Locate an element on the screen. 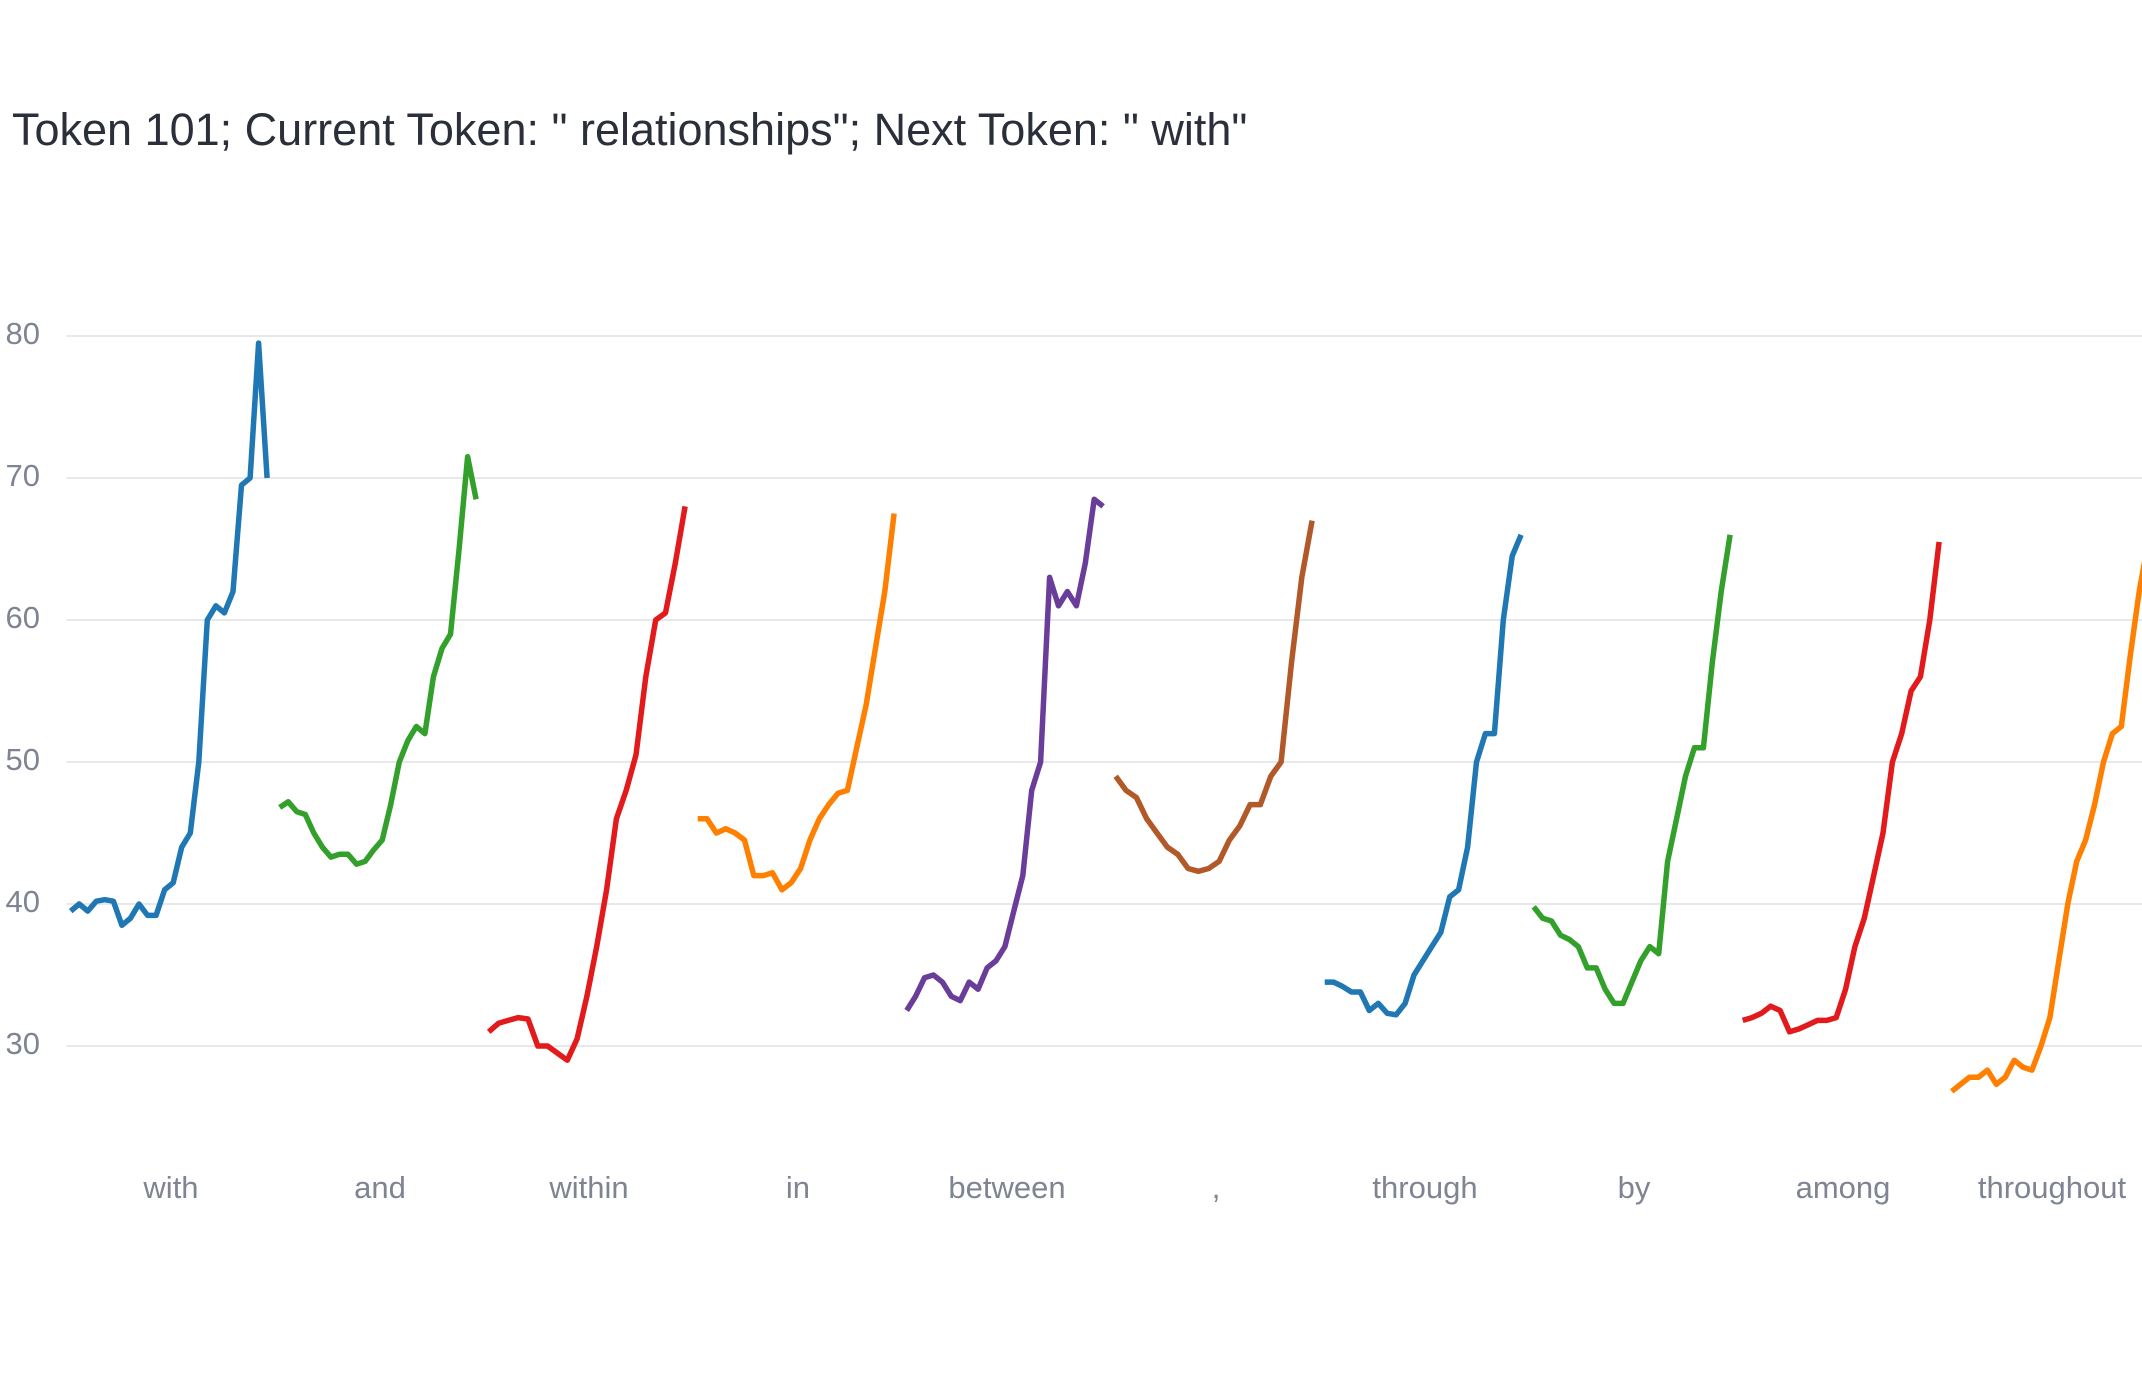 The height and width of the screenshot is (1380, 2142). x-tick-label: and is located at coordinates (380, 1187).